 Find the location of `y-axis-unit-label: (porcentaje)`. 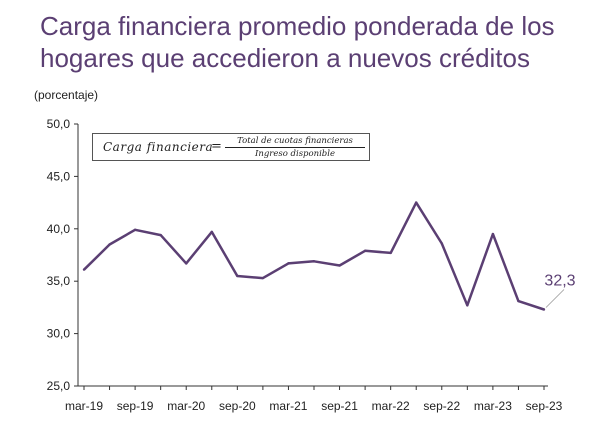

y-axis-unit-label: (porcentaje) is located at coordinates (66, 95).